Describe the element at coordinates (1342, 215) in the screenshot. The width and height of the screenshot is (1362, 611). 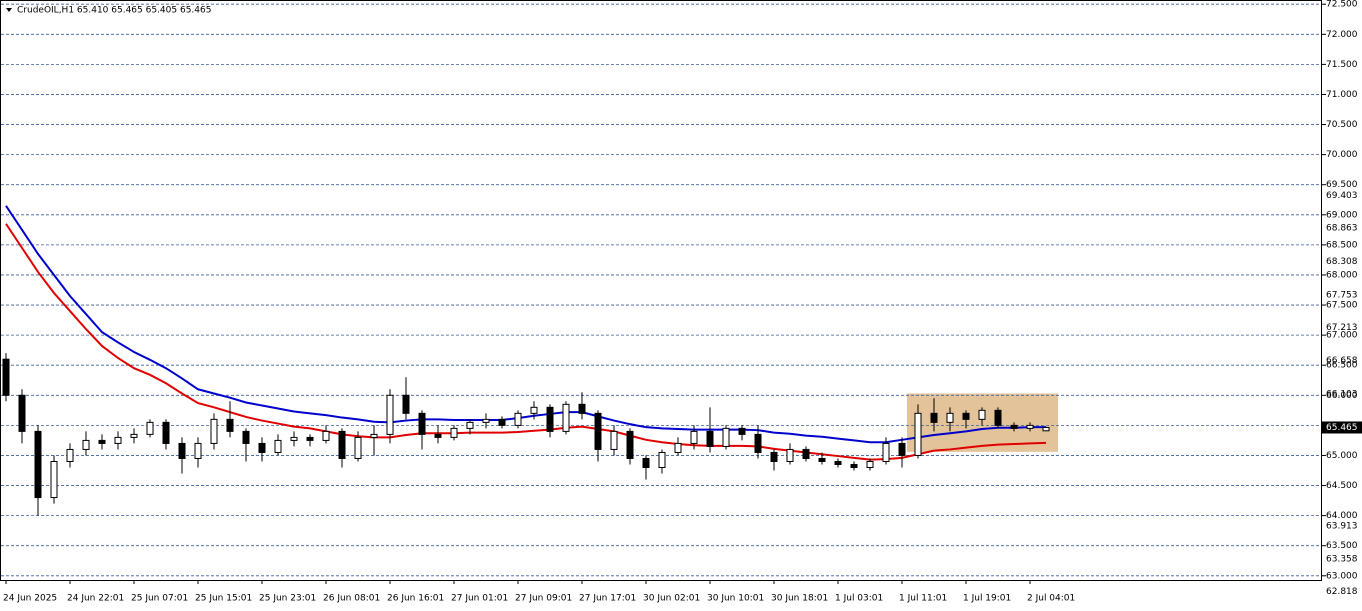
I see `y-tick-label: 69.000` at that location.